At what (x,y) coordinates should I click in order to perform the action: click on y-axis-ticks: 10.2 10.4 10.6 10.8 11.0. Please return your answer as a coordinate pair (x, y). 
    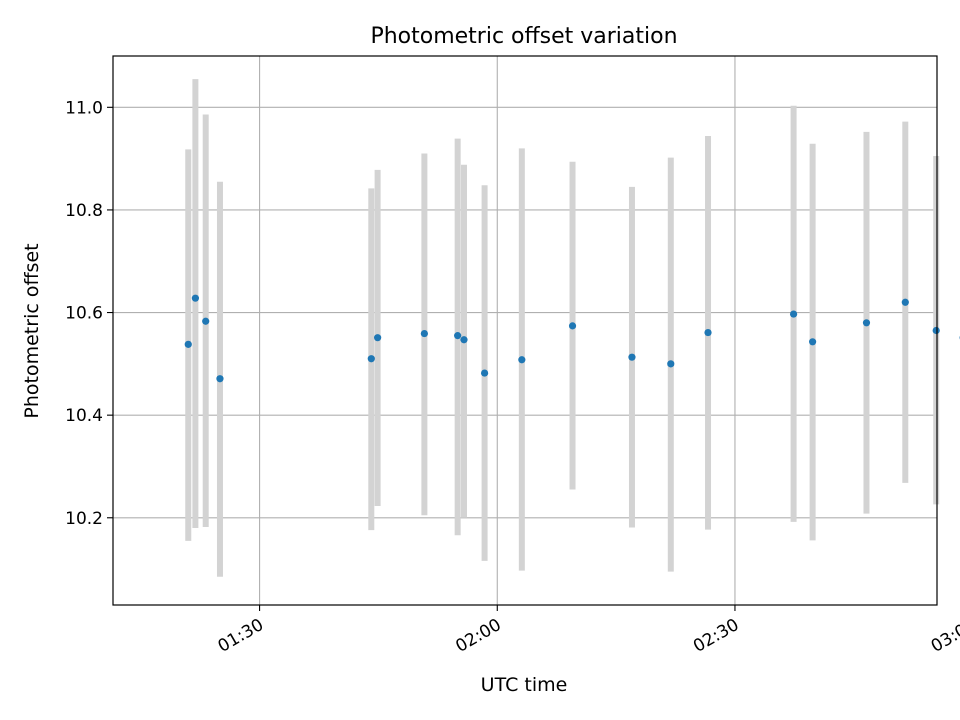
    Looking at the image, I should click on (89, 313).